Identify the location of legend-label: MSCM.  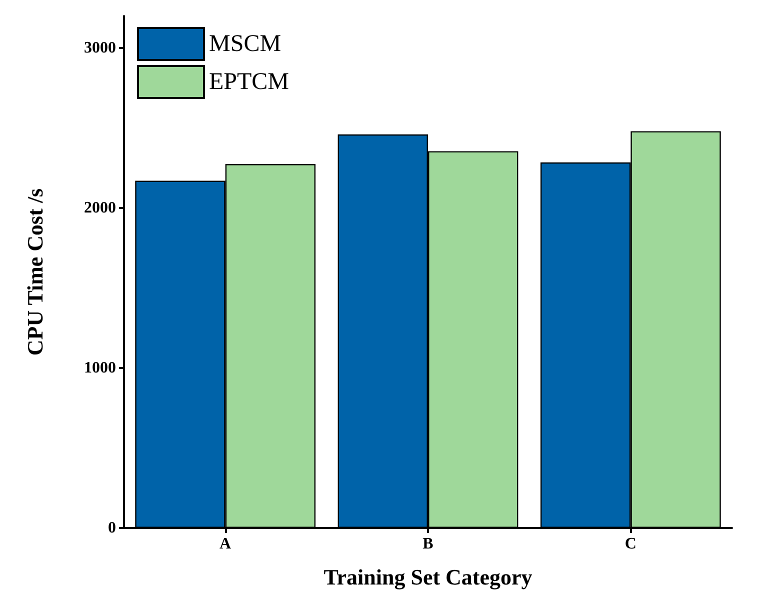
(245, 44).